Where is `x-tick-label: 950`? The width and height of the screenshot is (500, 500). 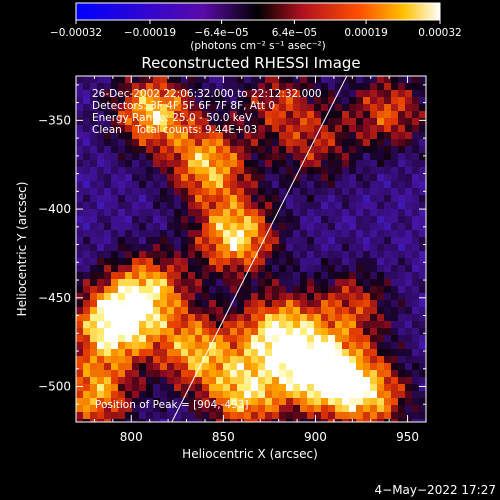 x-tick-label: 950 is located at coordinates (407, 437).